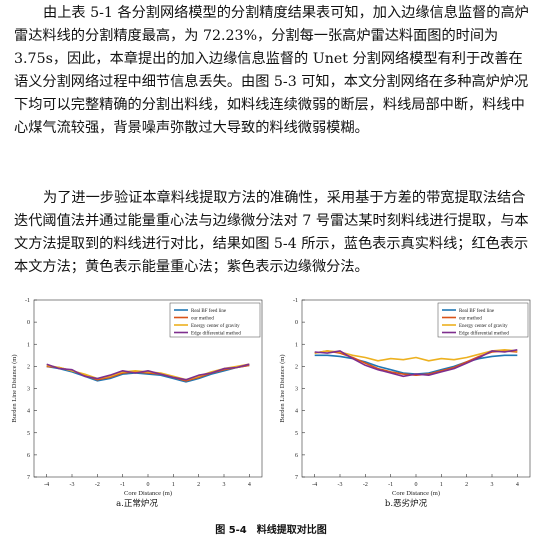 The image size is (542, 541). What do you see at coordinates (271, 530) in the screenshot?
I see `figure-caption: 图 5-4 料线提取对比图` at bounding box center [271, 530].